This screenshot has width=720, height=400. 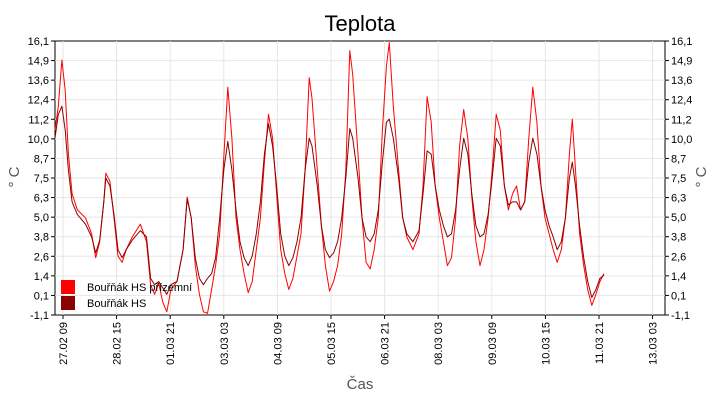 What do you see at coordinates (681, 62) in the screenshot?
I see `y-tick-label-right: 14,9` at bounding box center [681, 62].